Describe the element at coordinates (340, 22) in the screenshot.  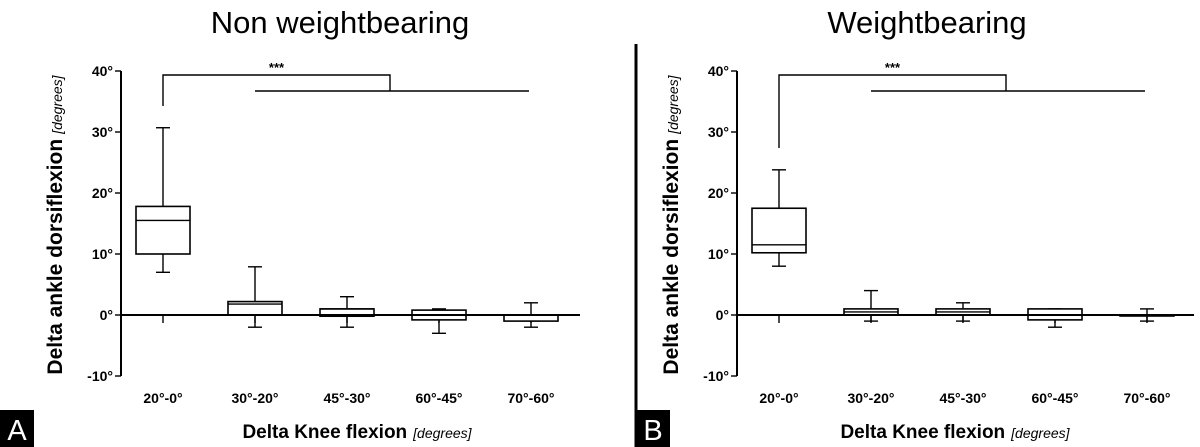
I see `chart-title: Non weightbearing` at that location.